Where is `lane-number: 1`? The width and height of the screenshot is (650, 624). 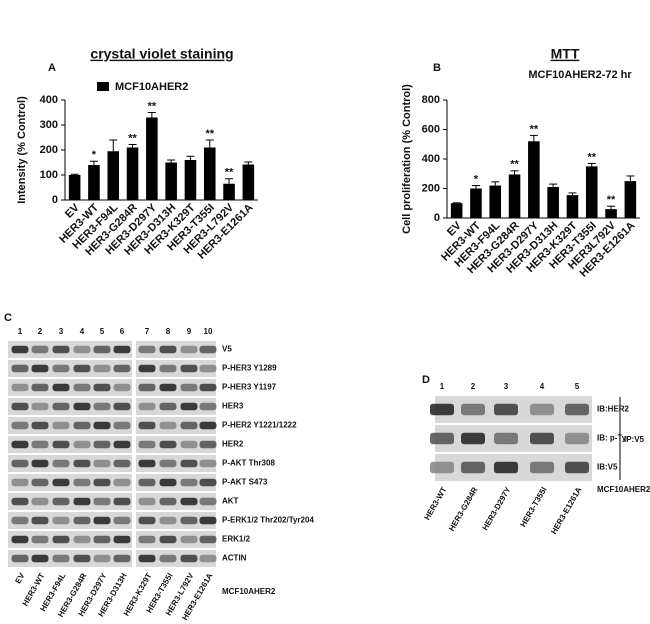 lane-number: 1 is located at coordinates (442, 386).